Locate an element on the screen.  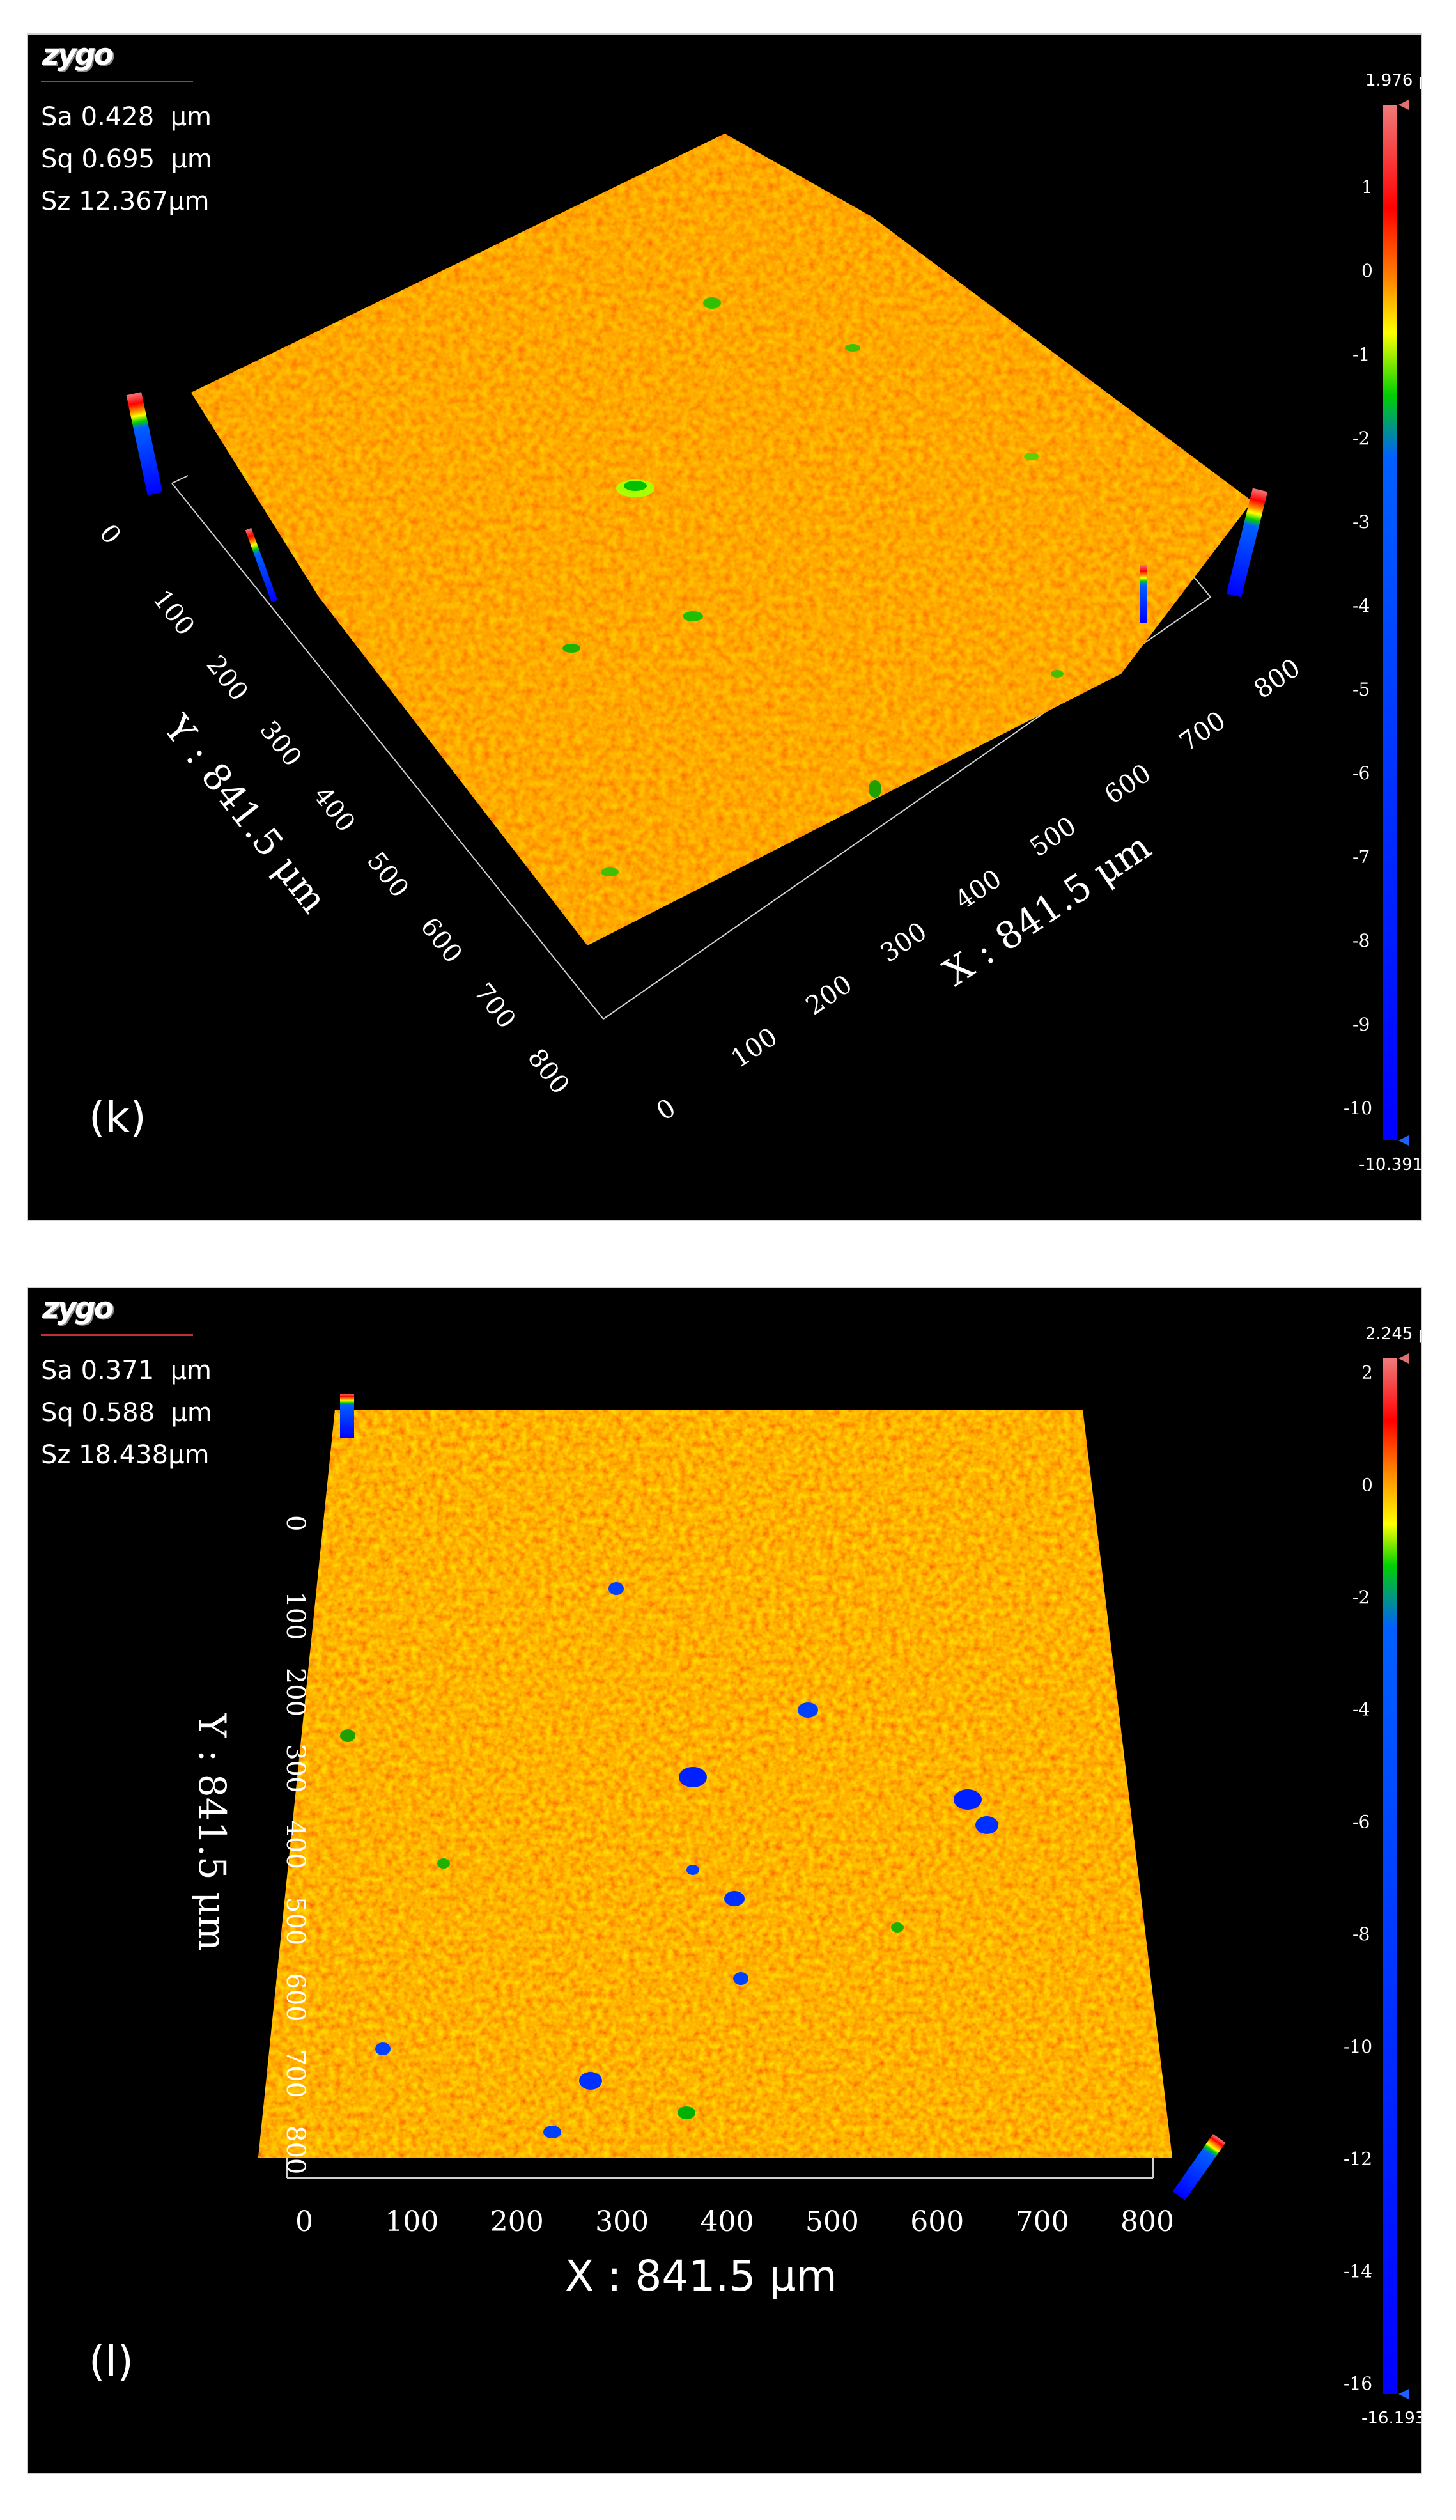
scale-tick-label: -9 is located at coordinates (1361, 1024).